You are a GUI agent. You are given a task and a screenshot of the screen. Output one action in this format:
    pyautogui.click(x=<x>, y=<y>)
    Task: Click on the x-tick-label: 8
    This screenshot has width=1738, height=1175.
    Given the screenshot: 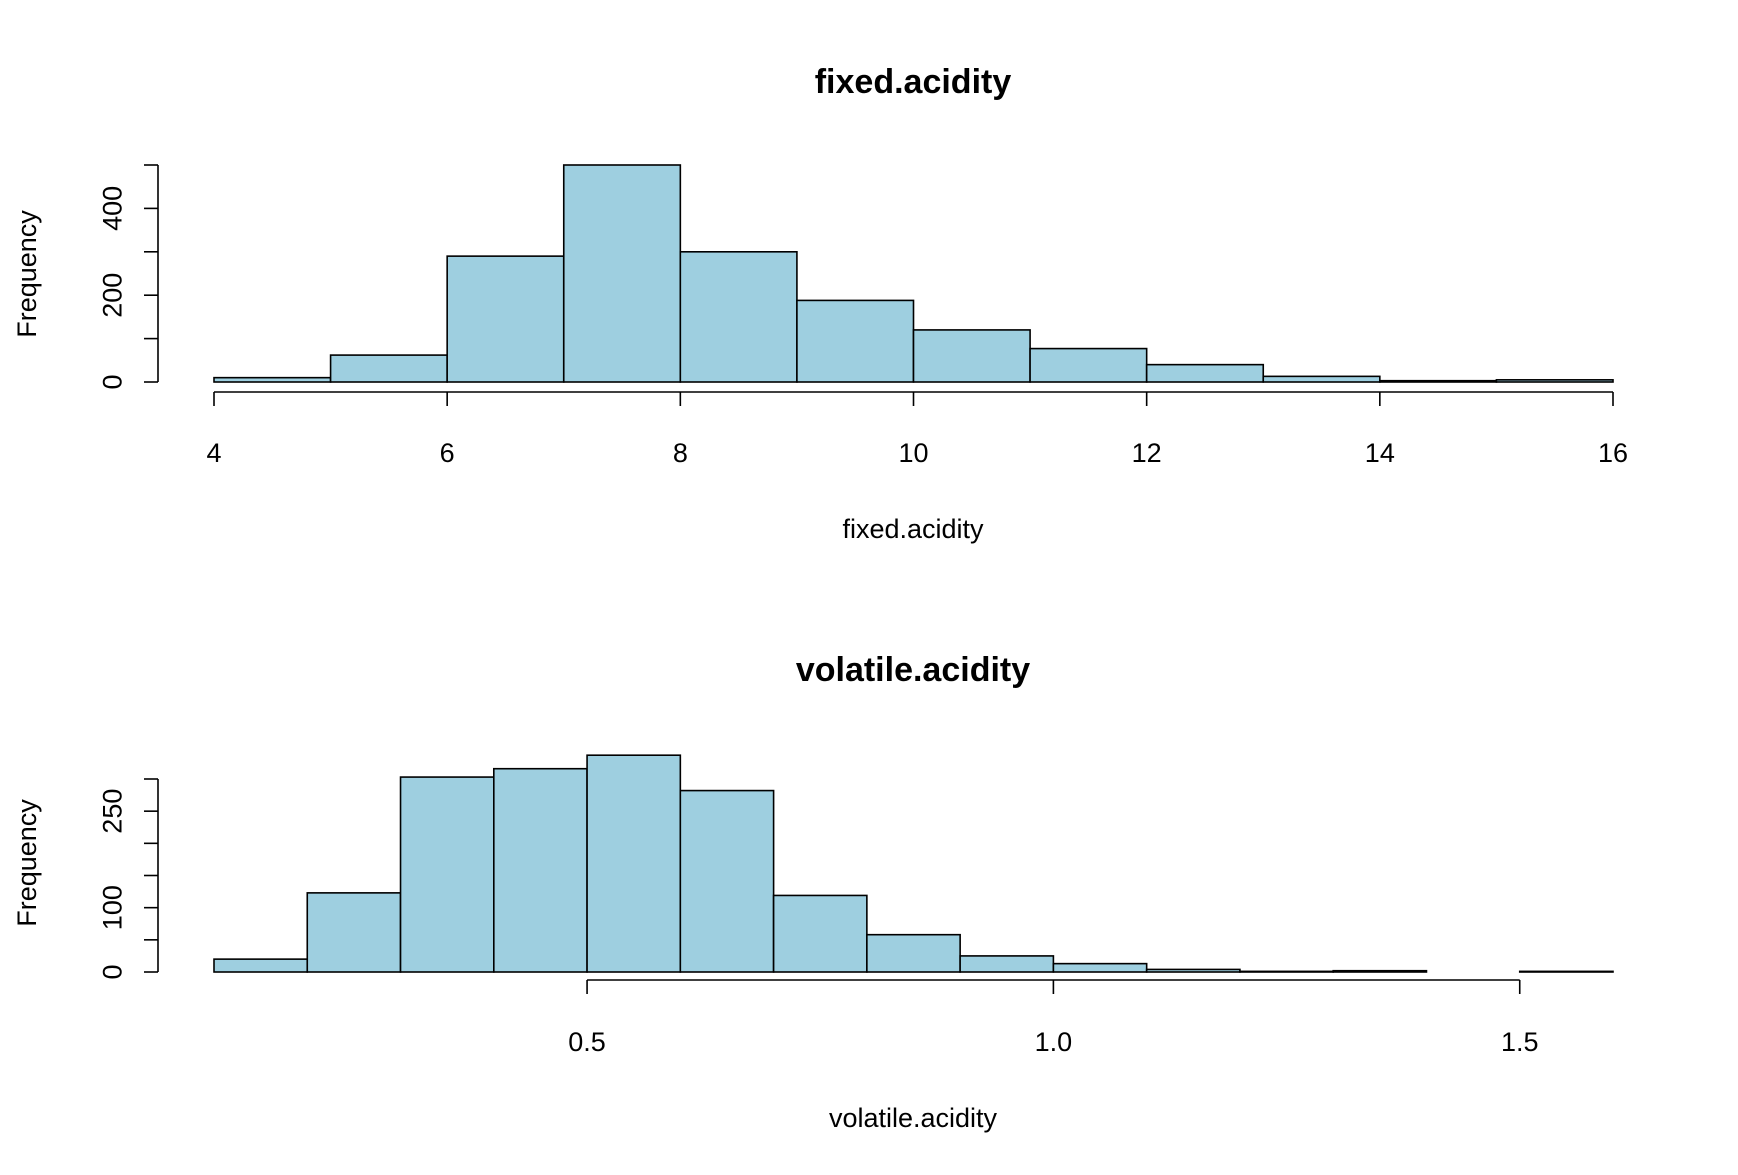 What is the action you would take?
    pyautogui.click(x=680, y=453)
    